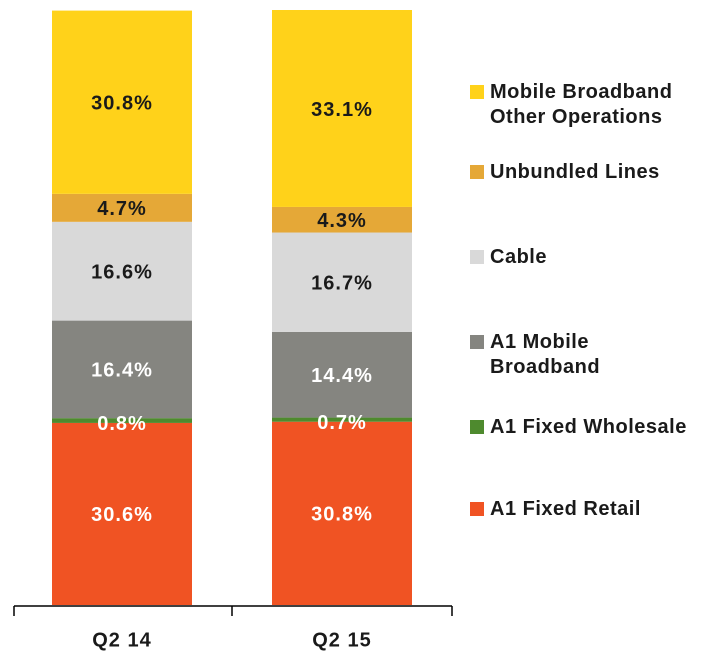 This screenshot has width=717, height=657. Describe the element at coordinates (581, 104) in the screenshot. I see `legend-label: Mobile Broadband Other Operations` at that location.